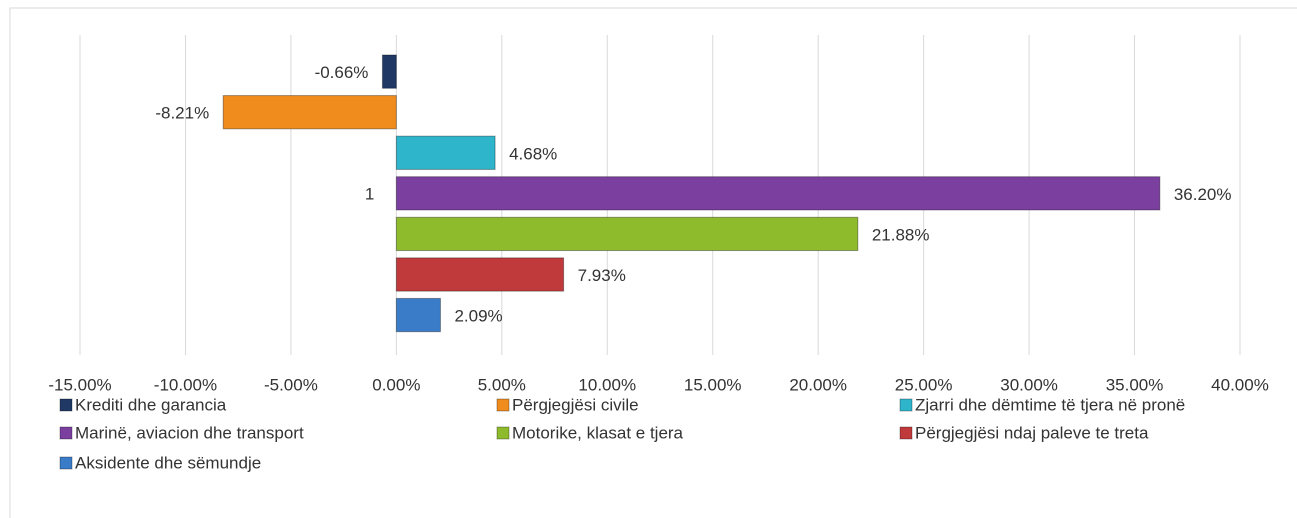 This screenshot has width=1297, height=518. What do you see at coordinates (1032, 432) in the screenshot?
I see `legend-label: Përgjegjësi ndaj paleve te treta` at bounding box center [1032, 432].